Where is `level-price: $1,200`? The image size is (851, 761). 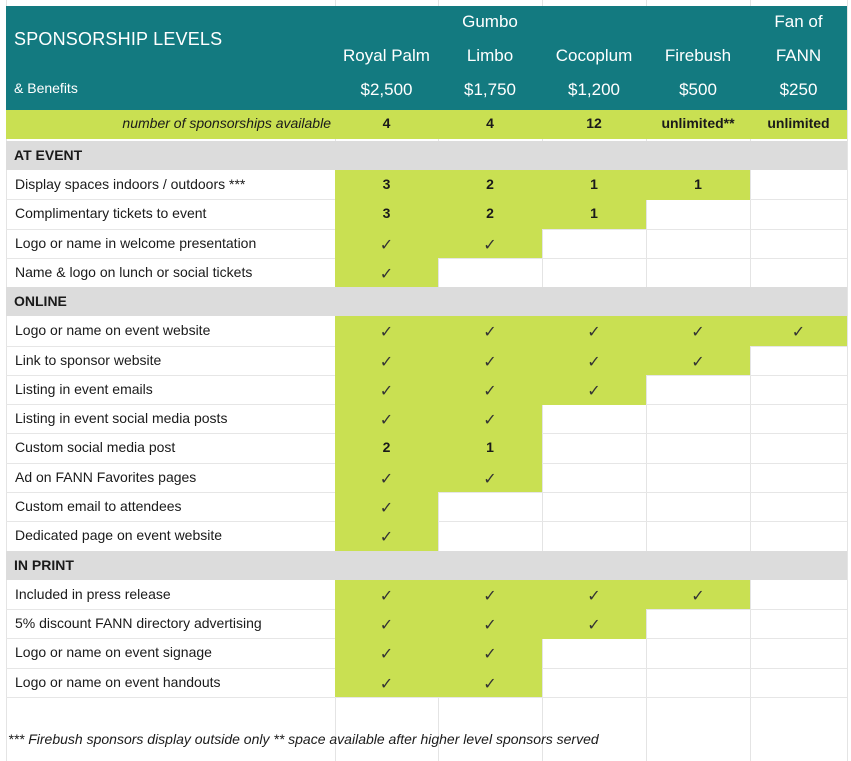 level-price: $1,200 is located at coordinates (594, 89).